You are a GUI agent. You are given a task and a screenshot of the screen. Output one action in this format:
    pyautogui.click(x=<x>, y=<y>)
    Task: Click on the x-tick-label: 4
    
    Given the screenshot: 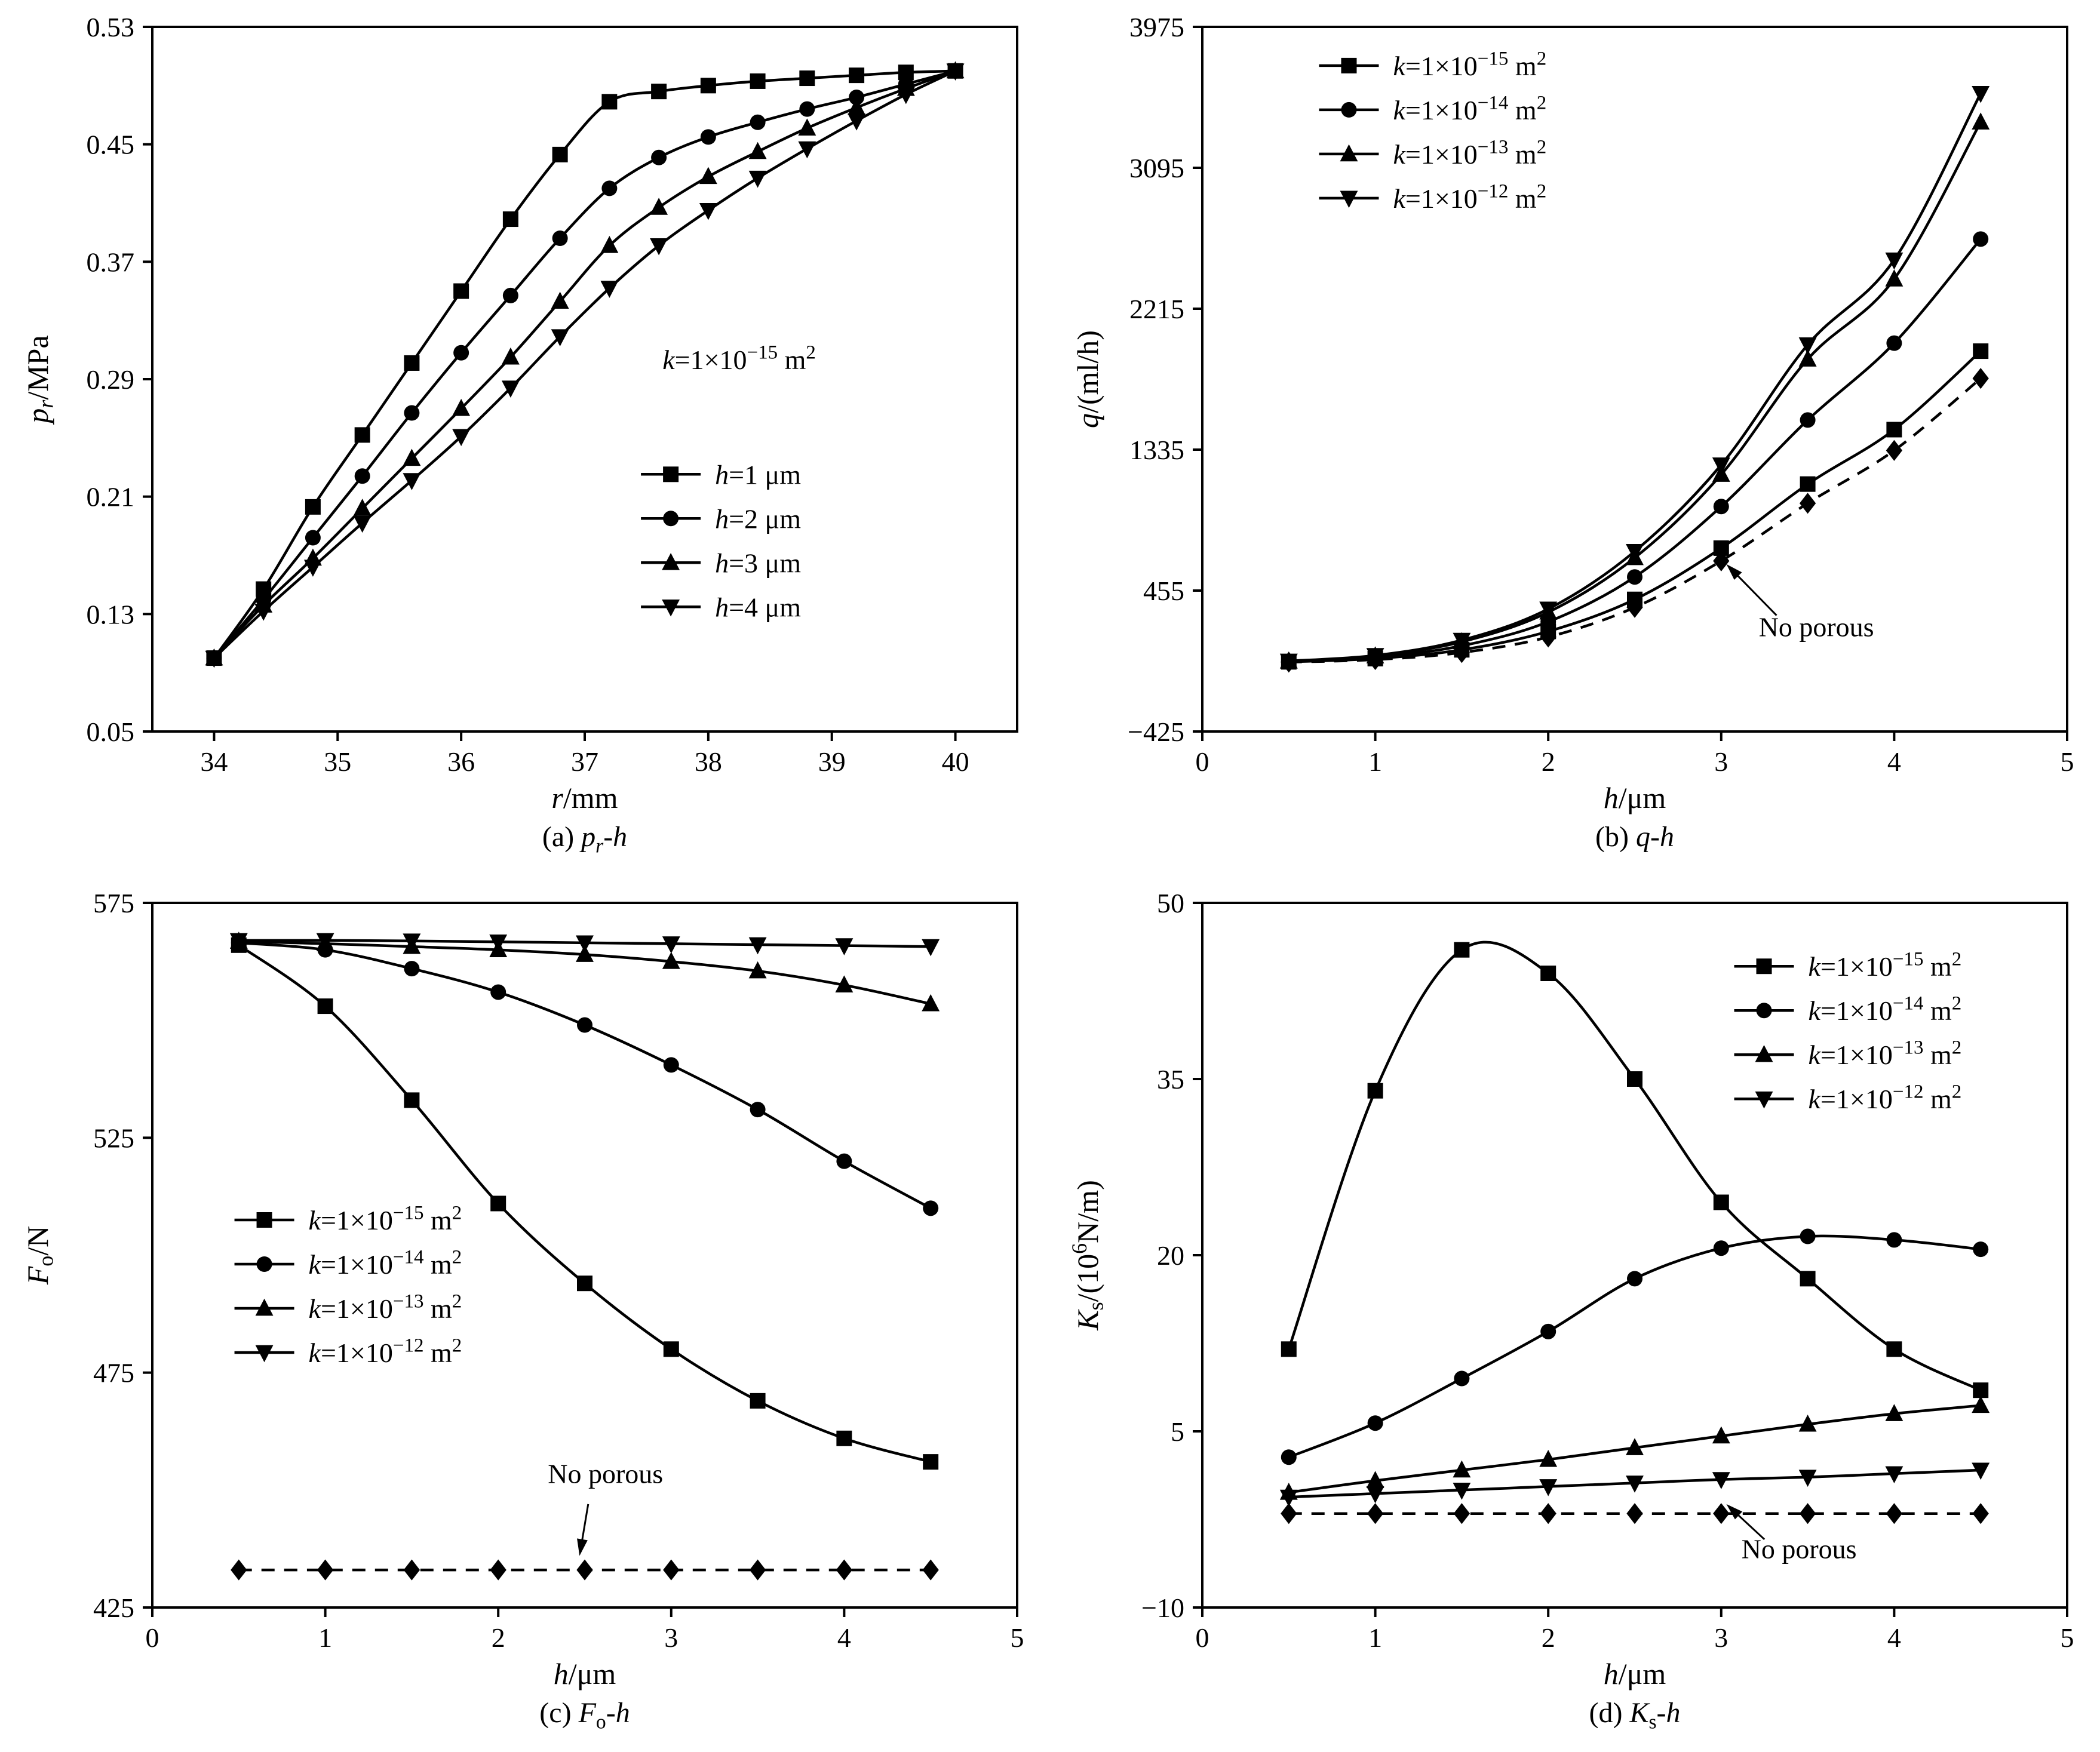 What is the action you would take?
    pyautogui.click(x=1894, y=1637)
    